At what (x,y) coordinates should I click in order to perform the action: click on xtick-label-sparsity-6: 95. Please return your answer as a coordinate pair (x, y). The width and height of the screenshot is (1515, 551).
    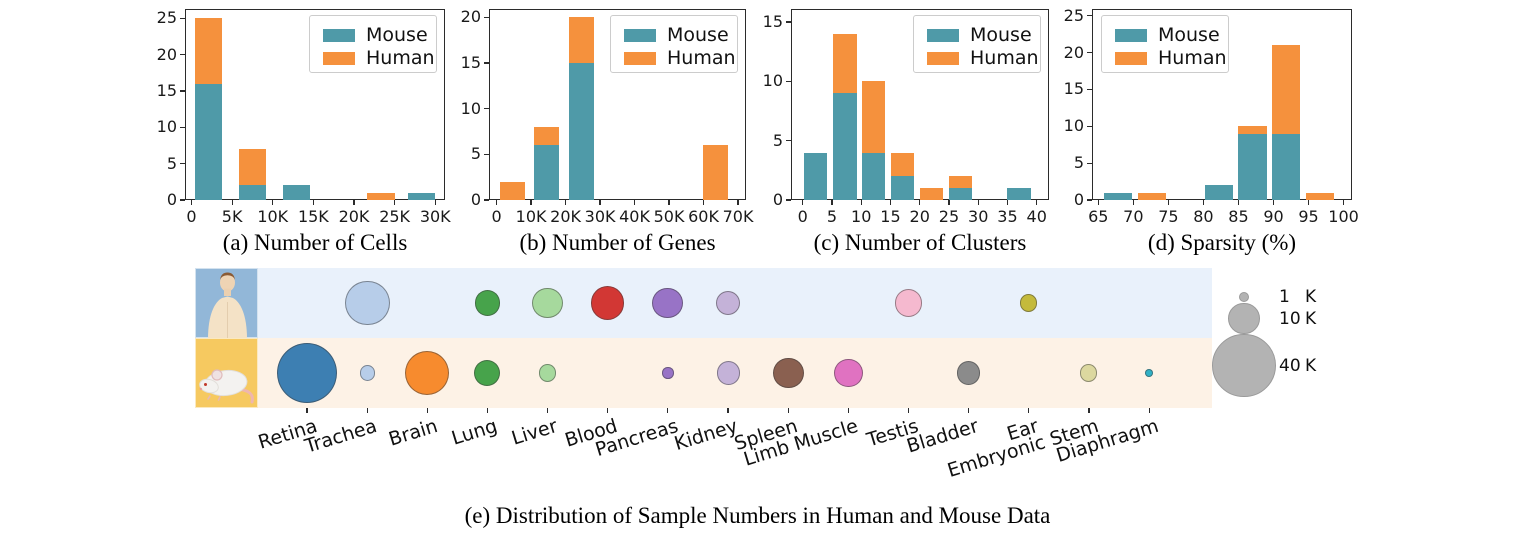
    Looking at the image, I should click on (1308, 216).